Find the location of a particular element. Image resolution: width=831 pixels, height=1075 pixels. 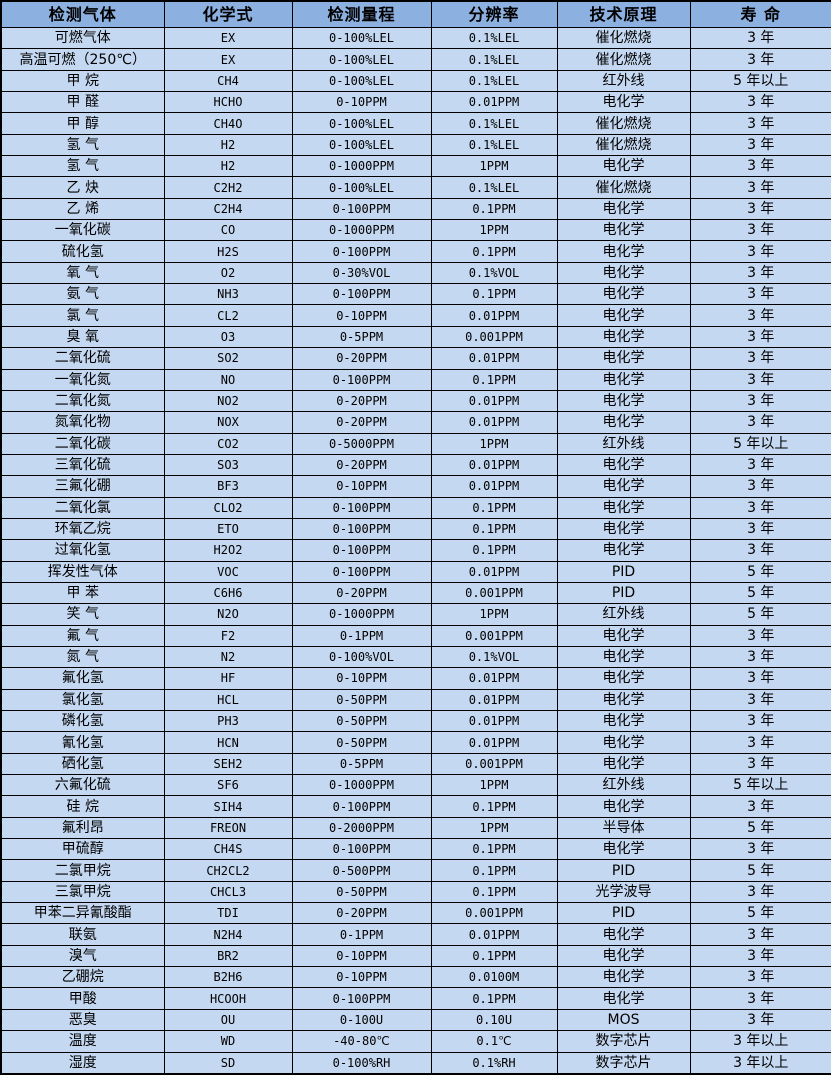

cell-technology-principle: 红外线 is located at coordinates (623, 81).